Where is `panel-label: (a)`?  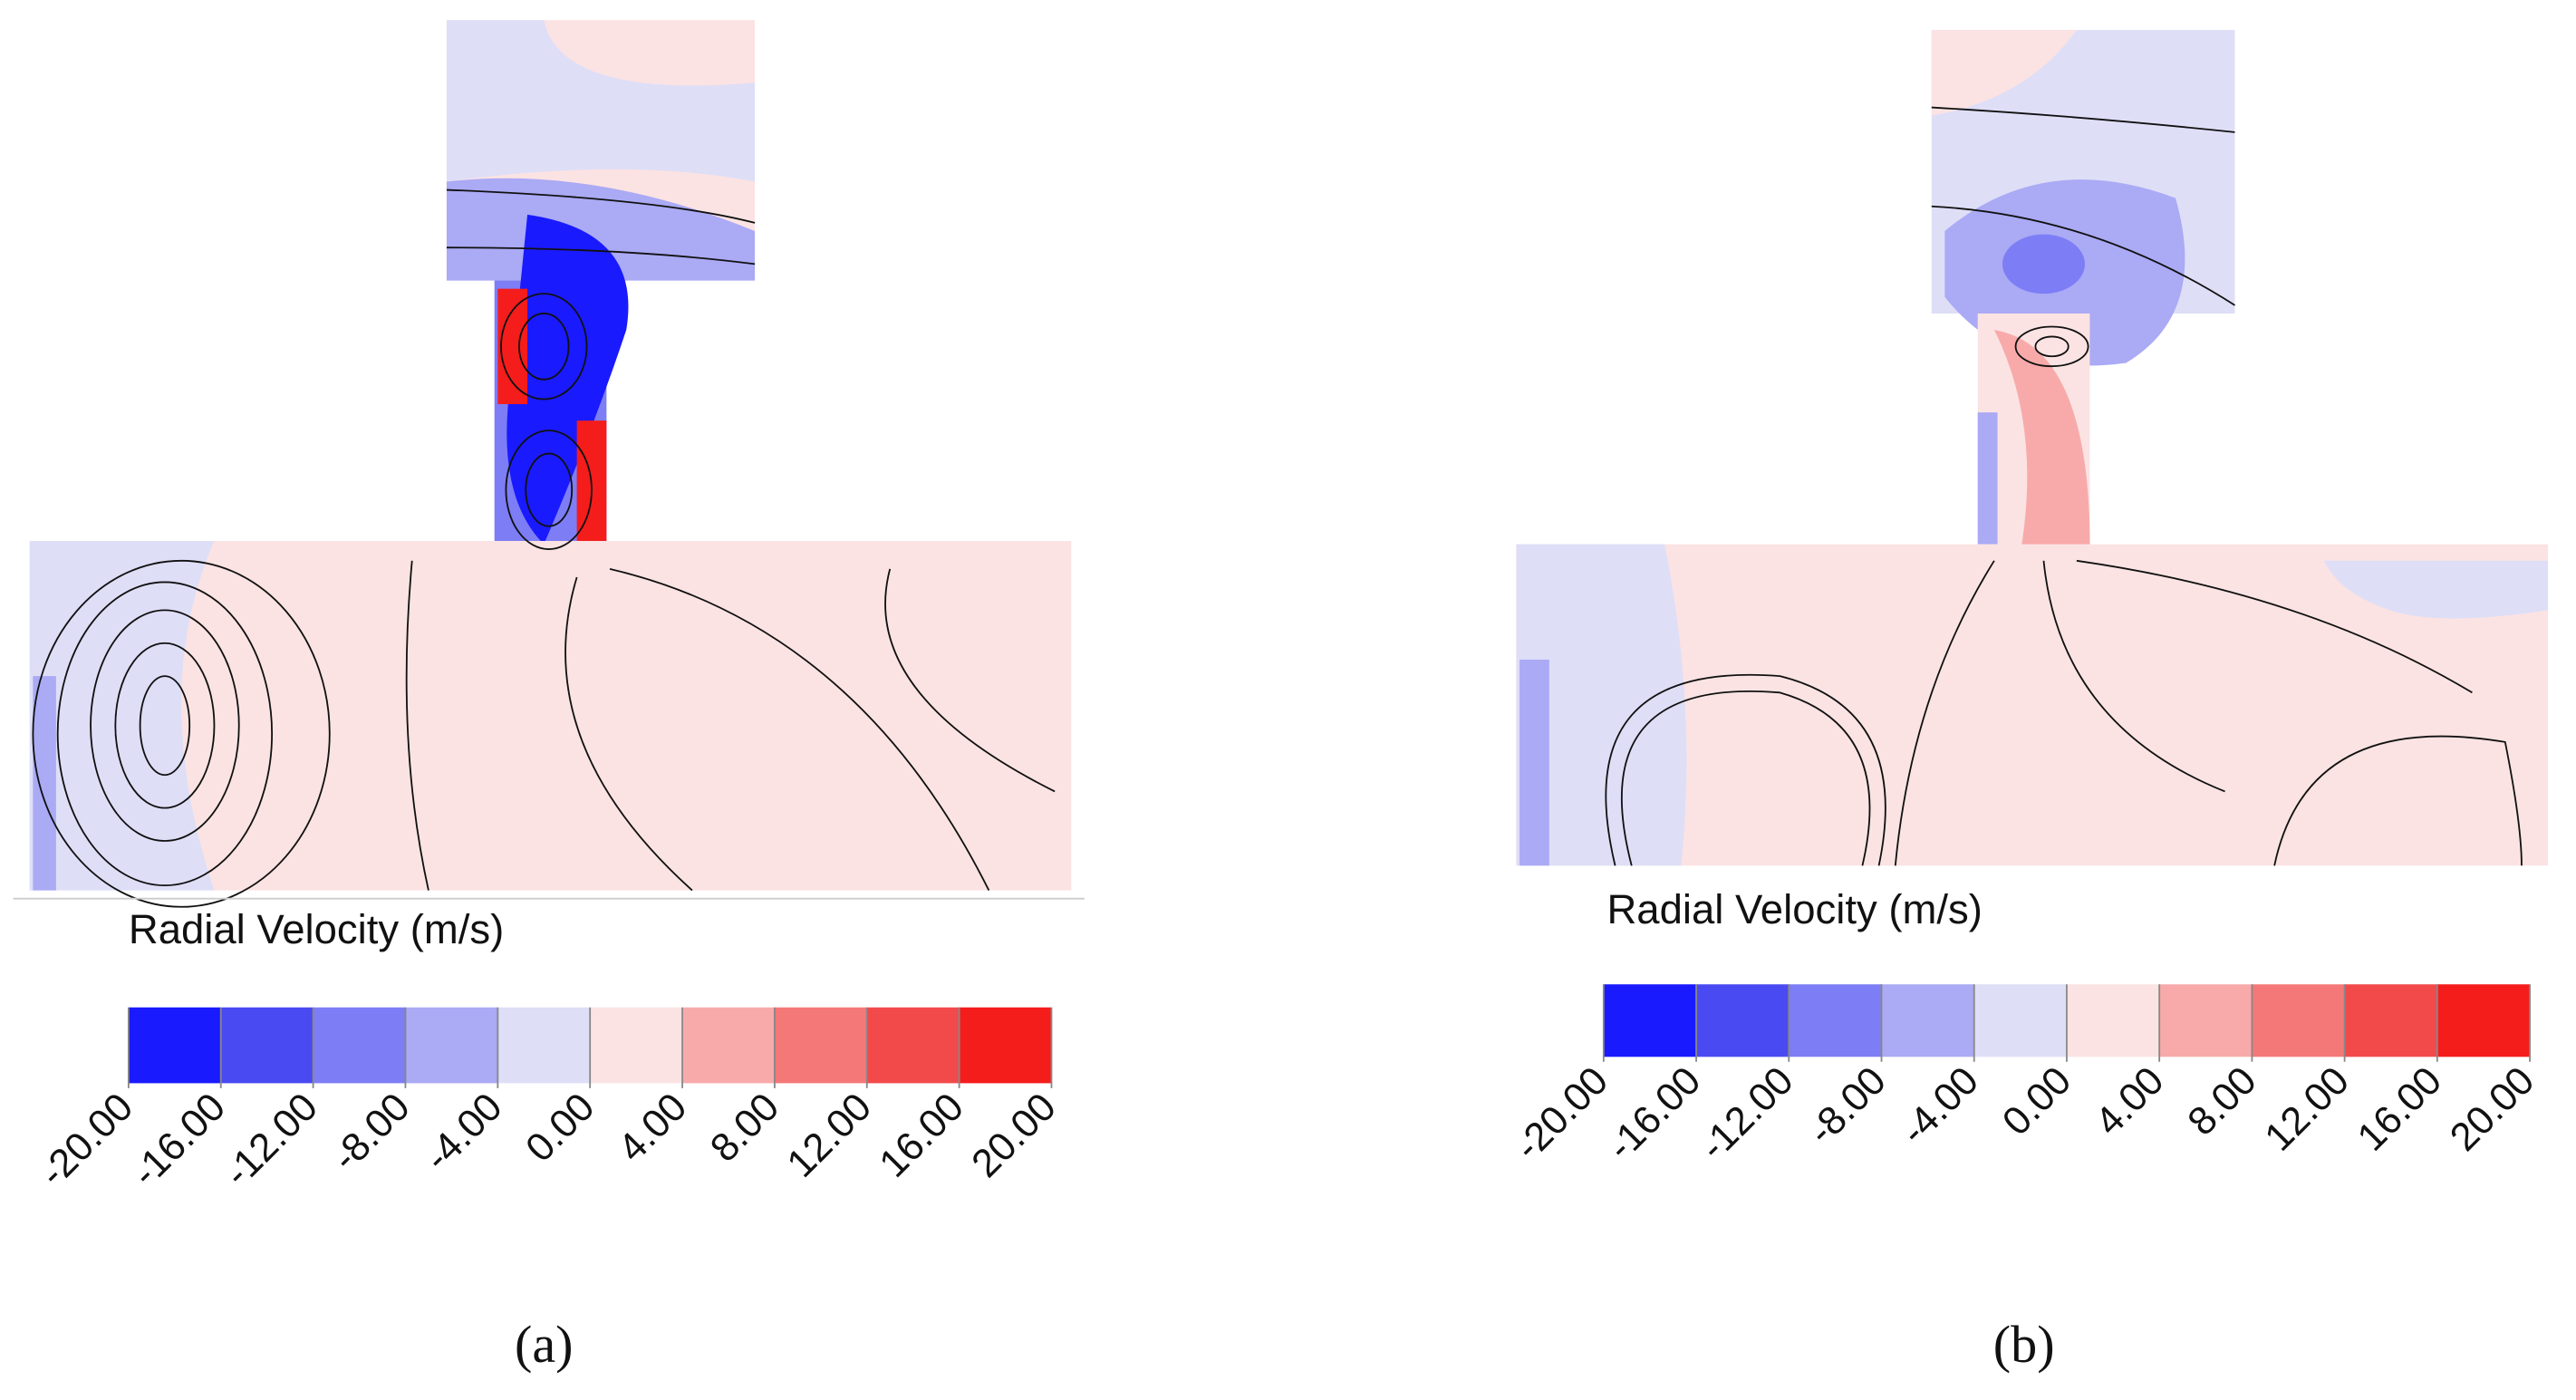 panel-label: (a) is located at coordinates (544, 1345).